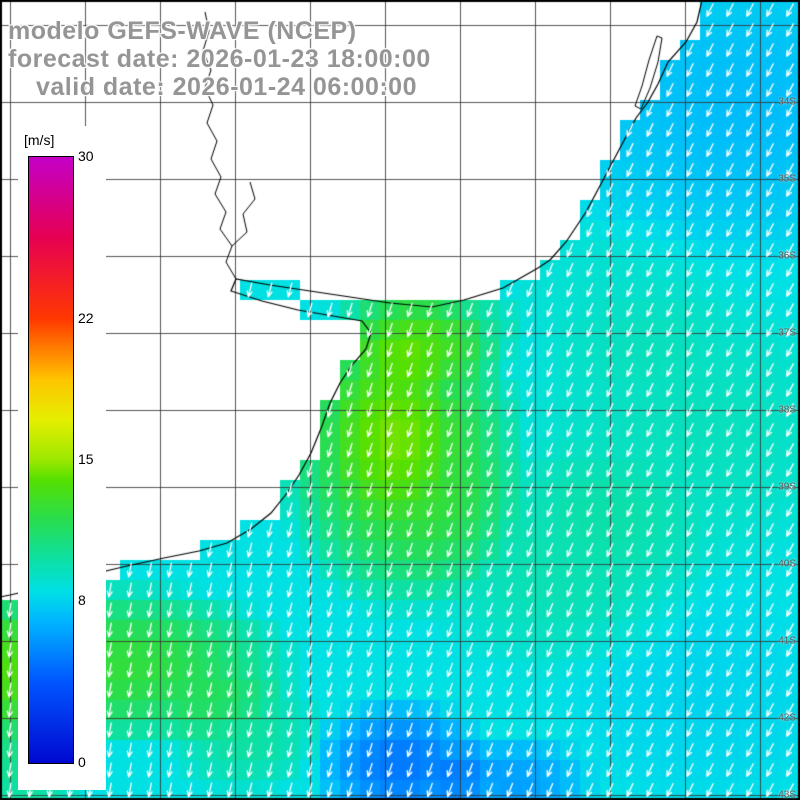  What do you see at coordinates (82, 600) in the screenshot?
I see `colorbar-tick-label: 8` at bounding box center [82, 600].